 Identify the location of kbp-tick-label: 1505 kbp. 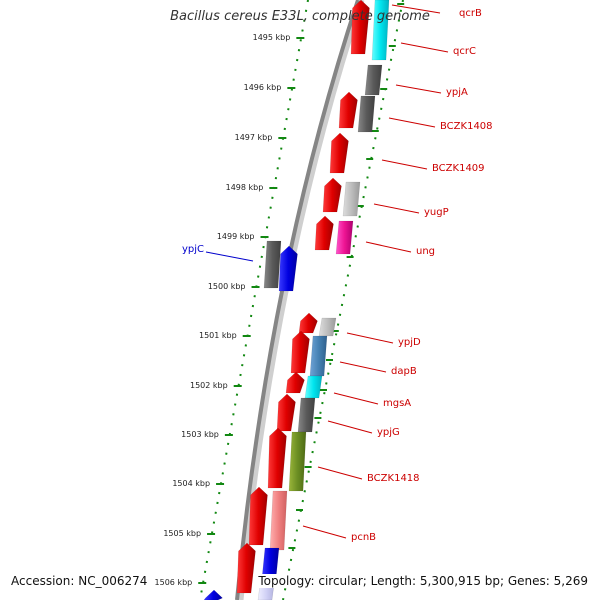
(182, 533).